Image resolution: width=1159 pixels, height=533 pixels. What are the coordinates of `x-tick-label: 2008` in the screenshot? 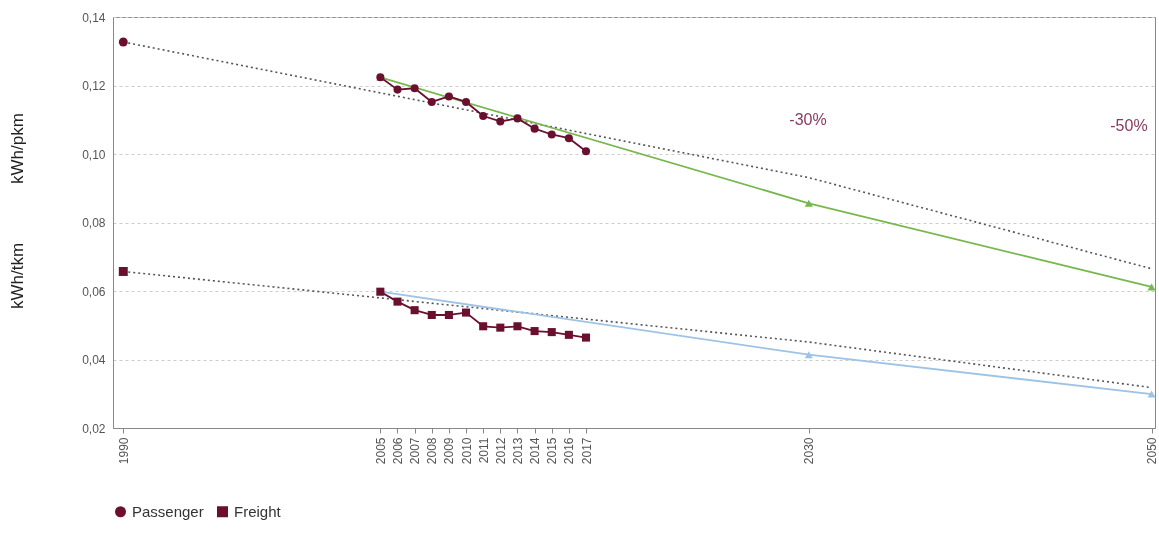 It's located at (432, 451).